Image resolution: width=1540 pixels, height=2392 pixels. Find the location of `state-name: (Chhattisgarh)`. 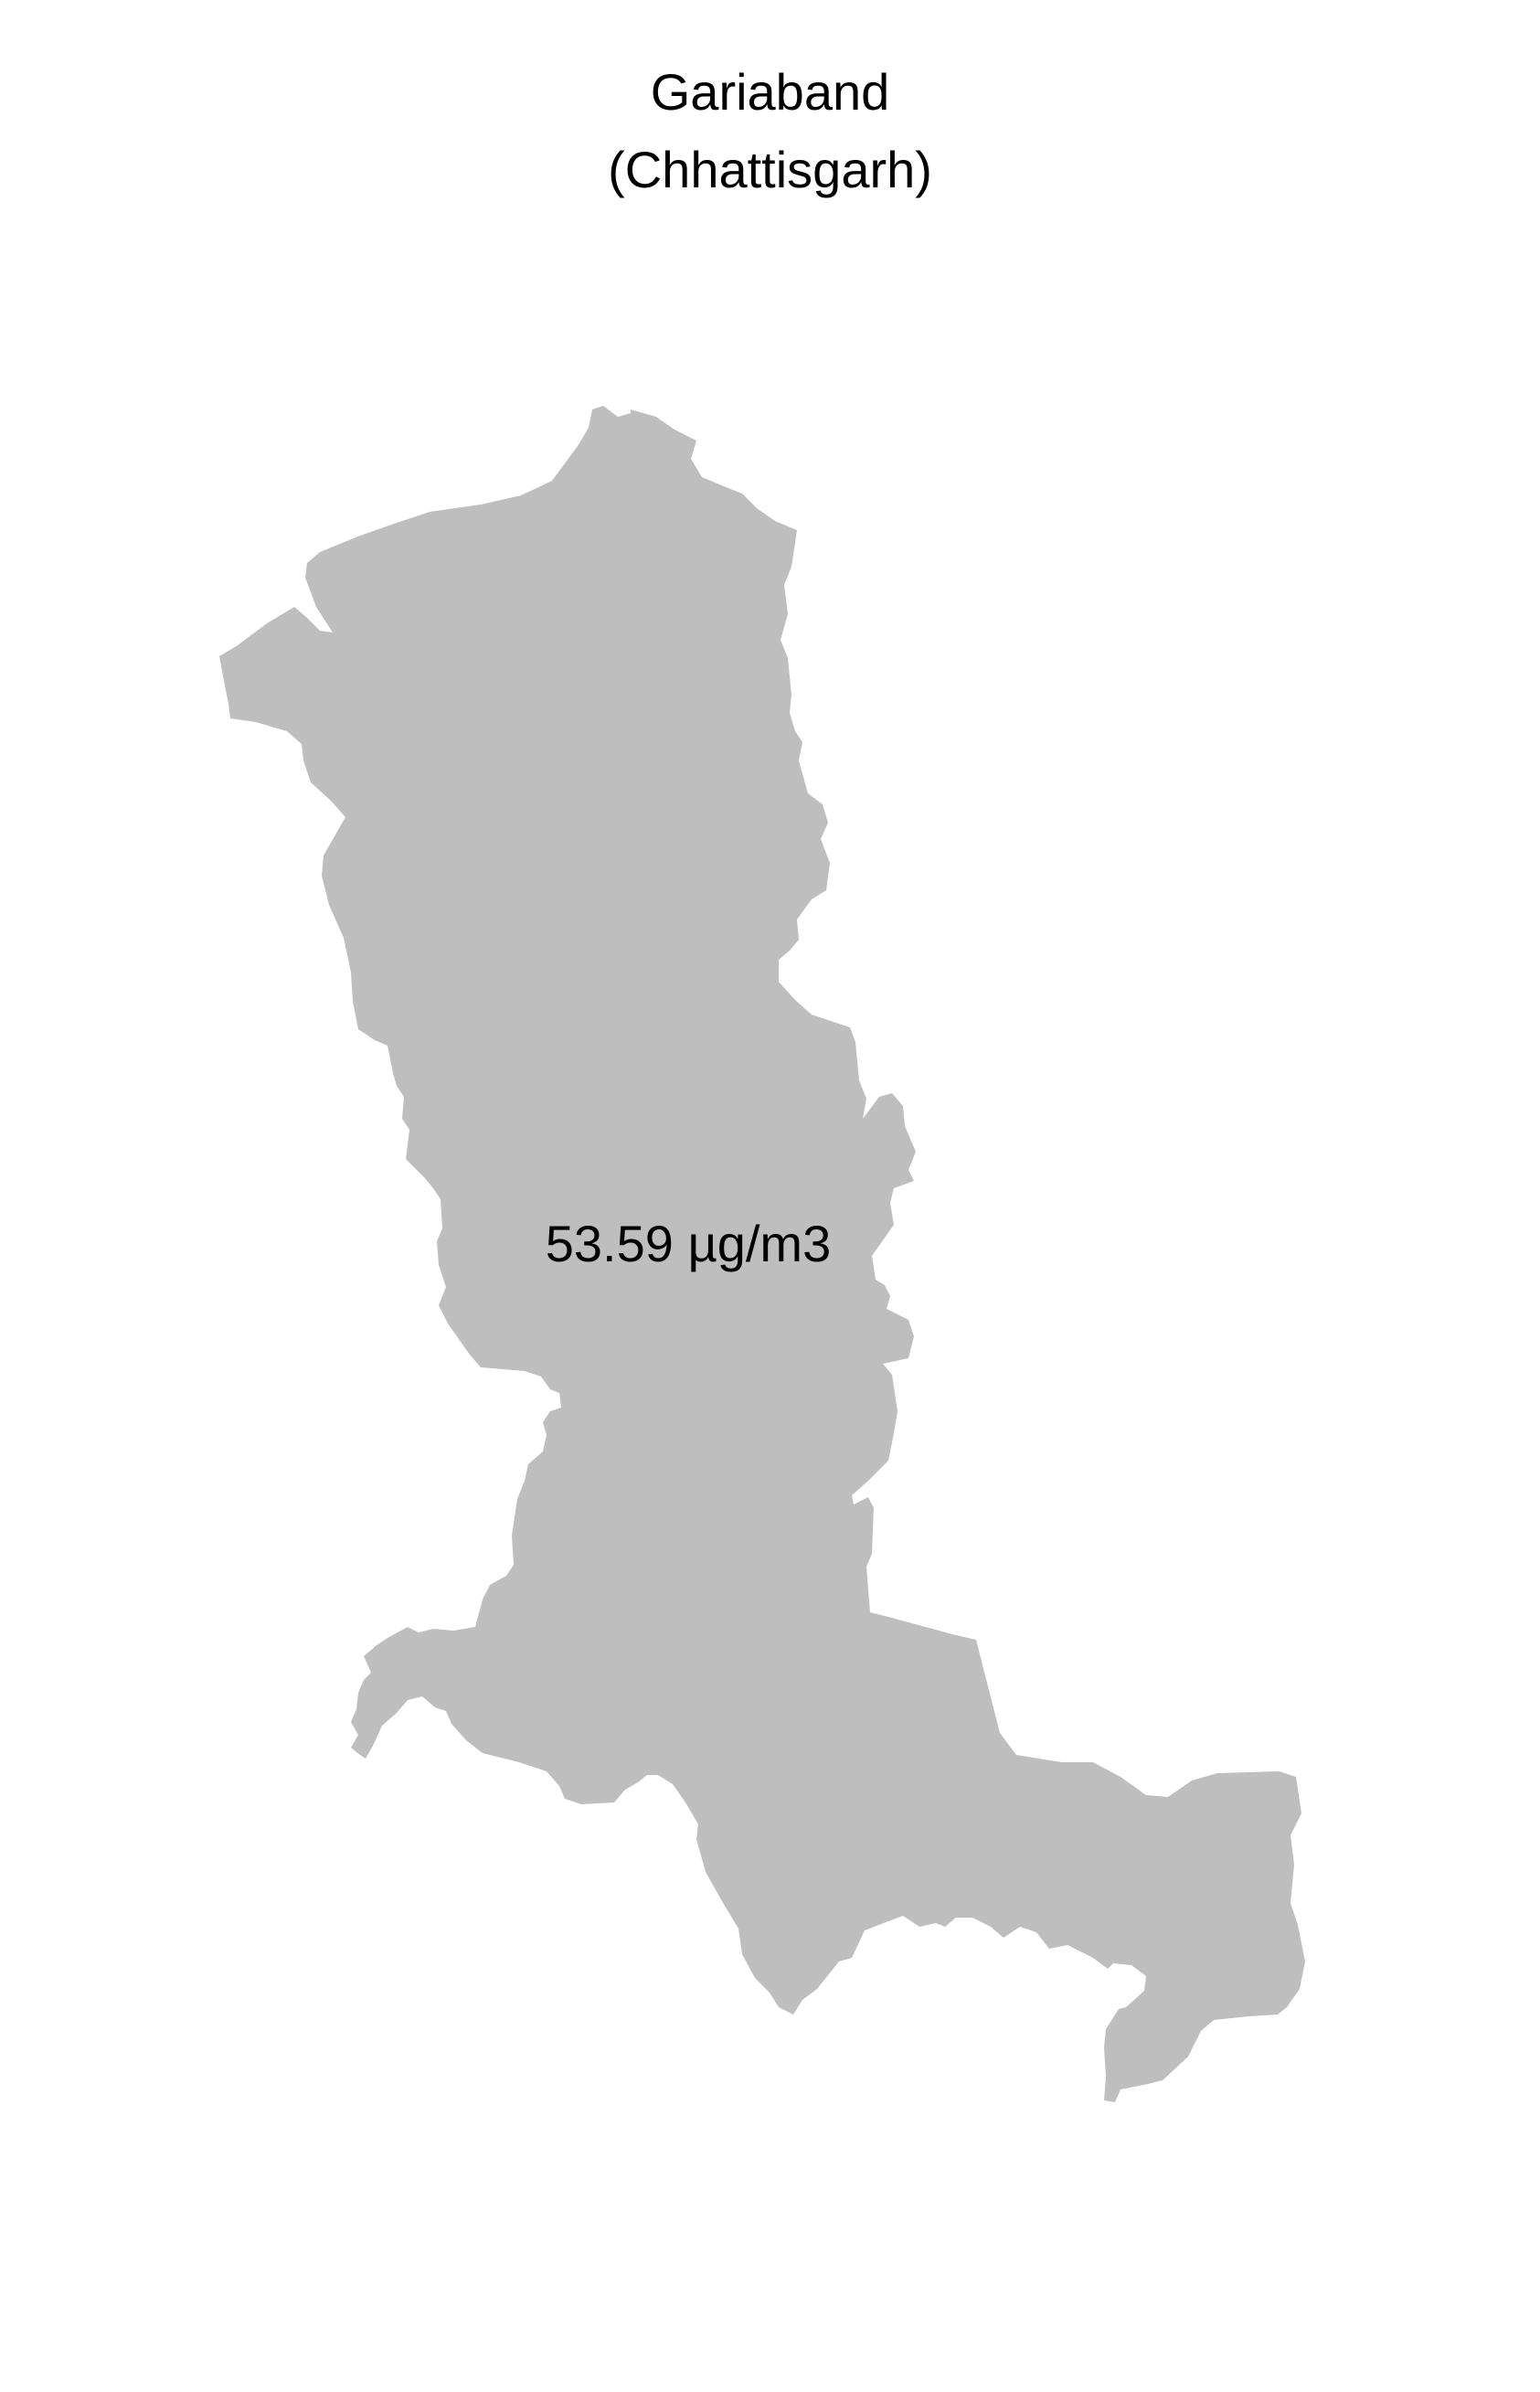

state-name: (Chhattisgarh) is located at coordinates (770, 169).